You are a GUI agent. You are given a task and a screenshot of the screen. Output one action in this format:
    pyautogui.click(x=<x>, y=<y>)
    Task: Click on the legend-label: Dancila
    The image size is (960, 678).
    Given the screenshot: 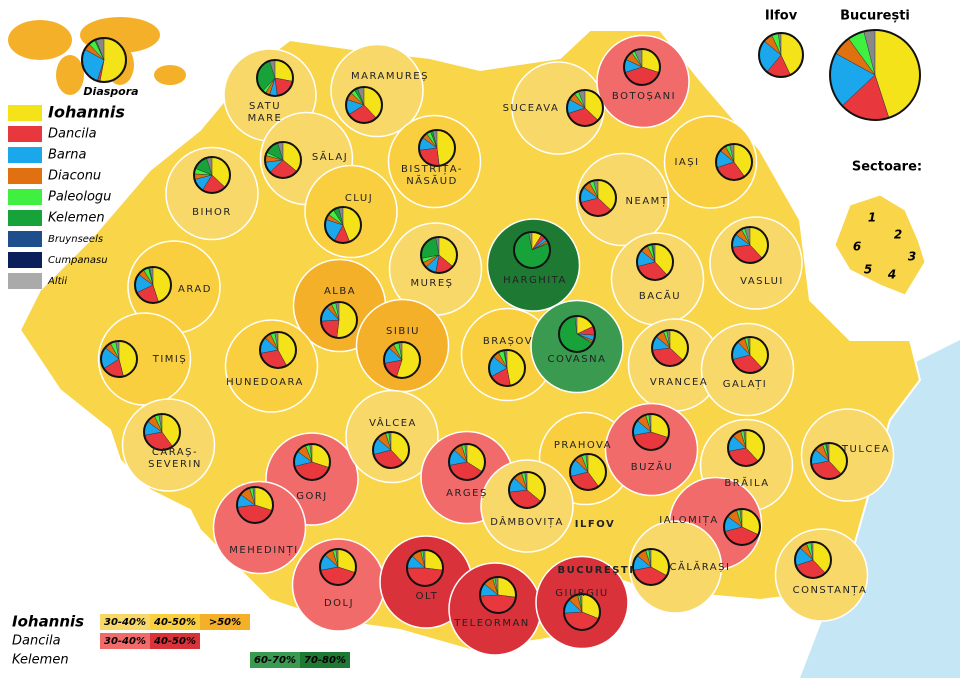 What is the action you would take?
    pyautogui.click(x=72, y=134)
    